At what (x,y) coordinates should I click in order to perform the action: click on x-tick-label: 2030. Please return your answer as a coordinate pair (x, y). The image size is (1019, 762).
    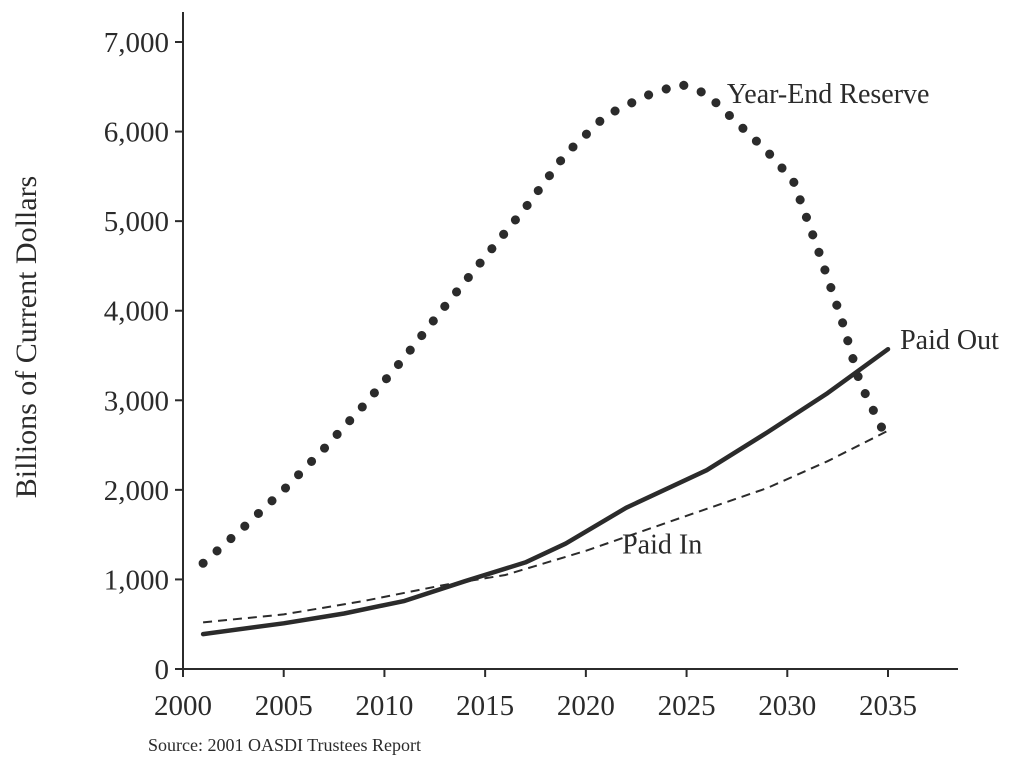
    Looking at the image, I should click on (787, 706).